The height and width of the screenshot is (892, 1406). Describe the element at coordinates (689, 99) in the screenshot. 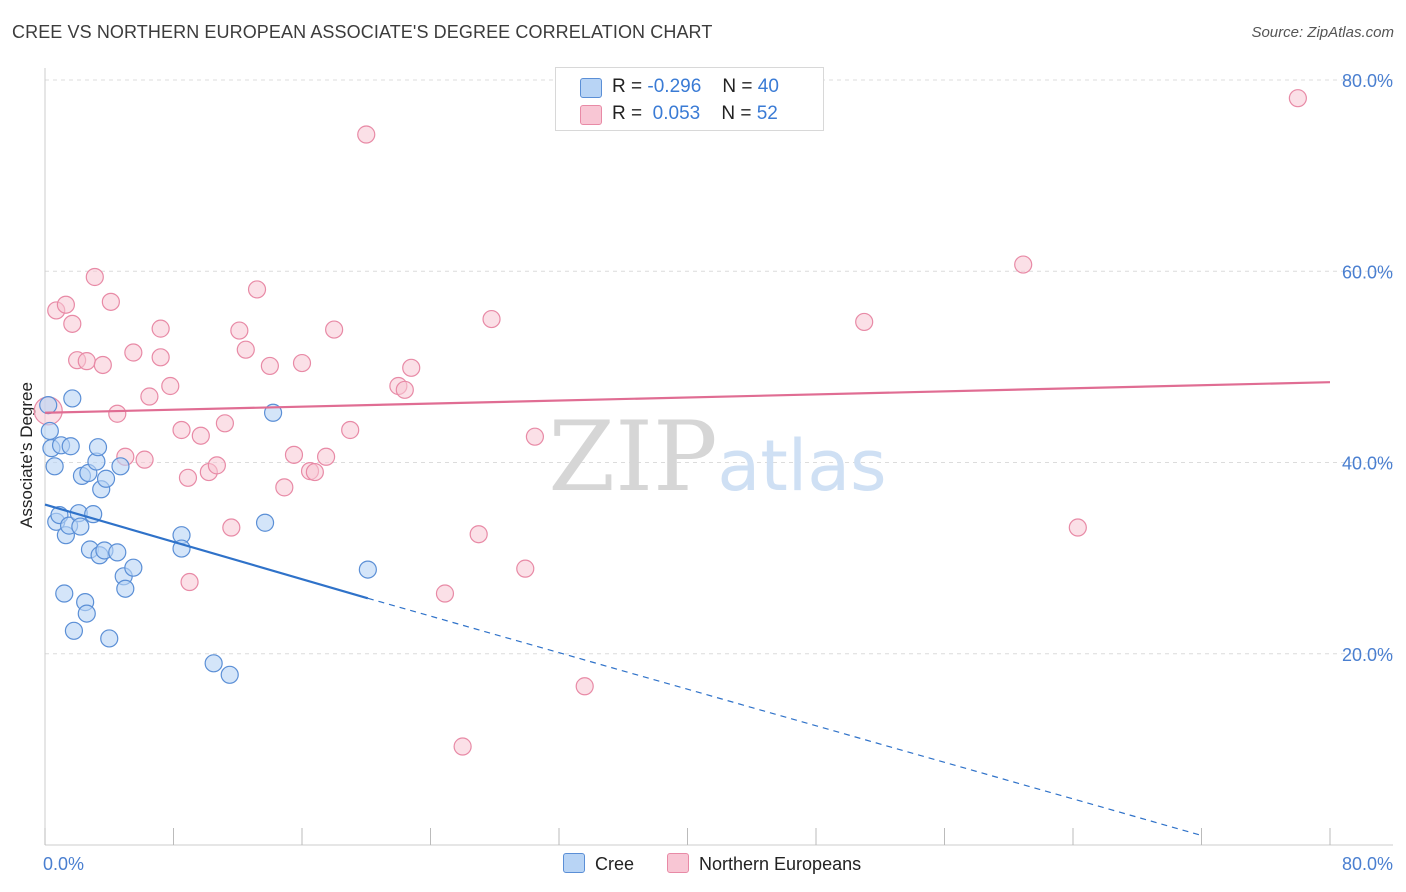

I see `correlation-legend: R = -0.296 N = 40 R = 0.053 N = 52` at that location.